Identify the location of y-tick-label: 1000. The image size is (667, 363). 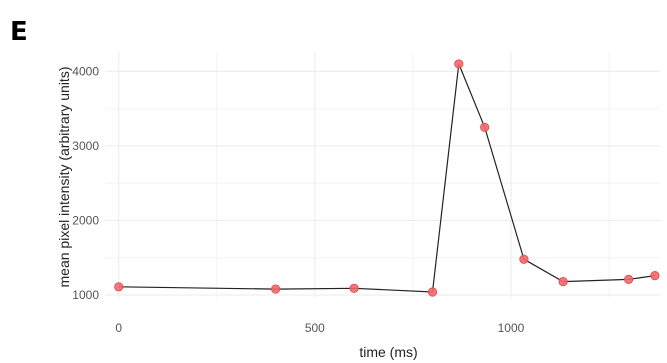
(85, 295).